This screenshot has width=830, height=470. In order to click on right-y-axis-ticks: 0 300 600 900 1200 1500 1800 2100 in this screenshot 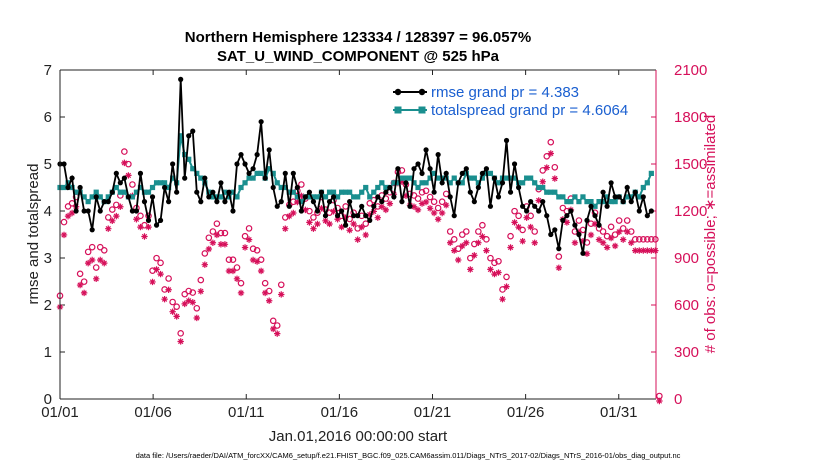, I will do `click(679, 235)`.